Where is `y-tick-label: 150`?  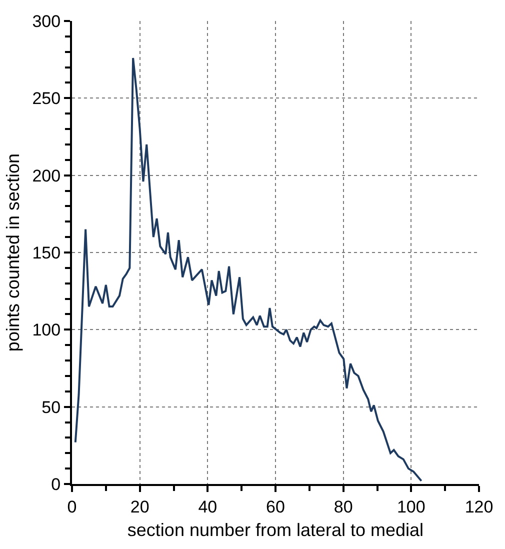 y-tick-label: 150 is located at coordinates (46, 252).